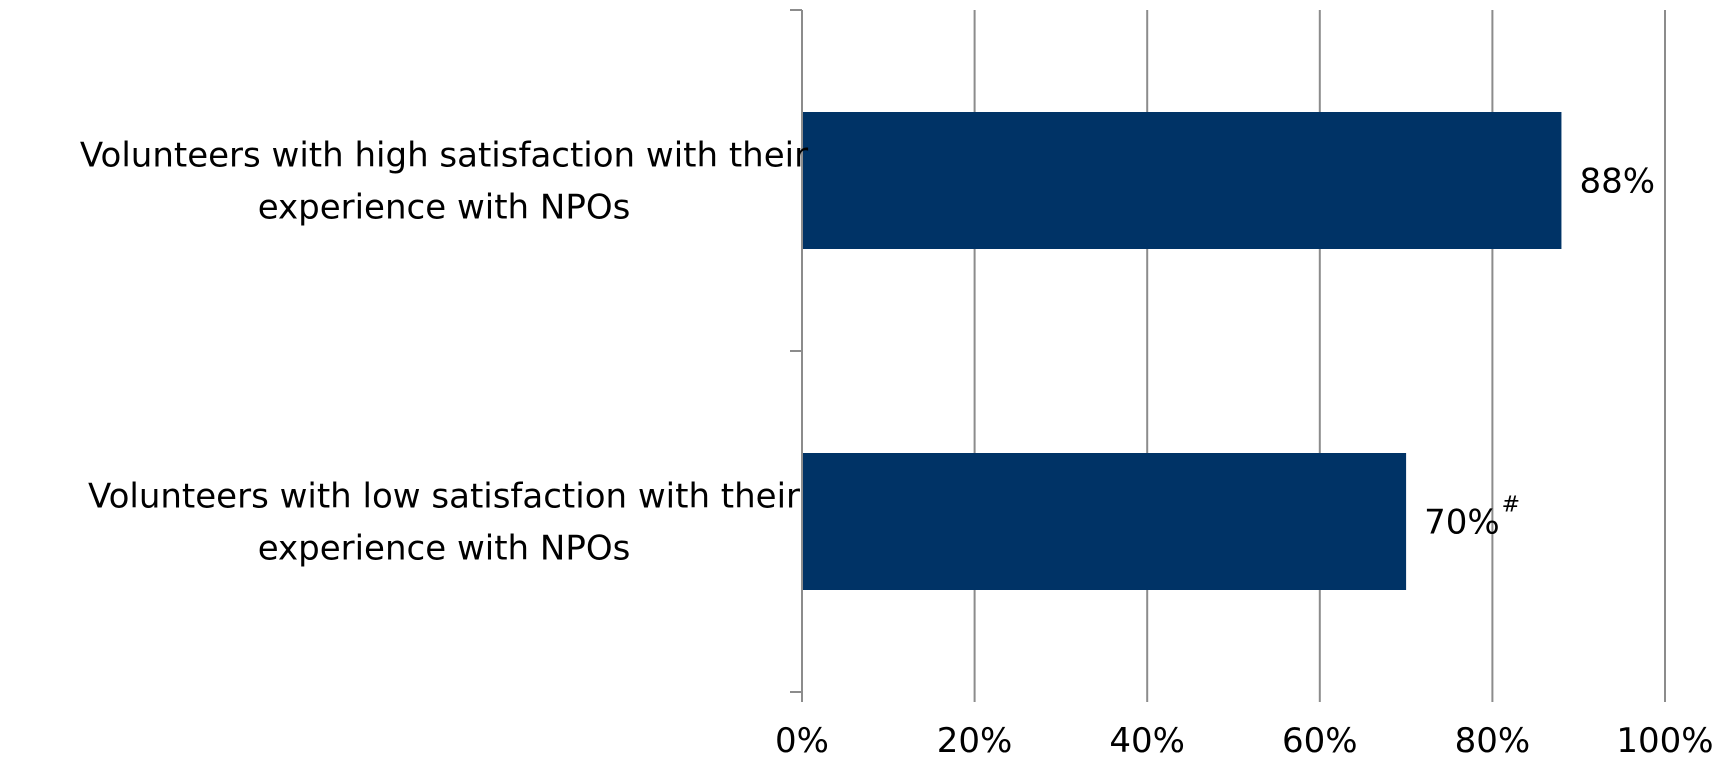  Describe the element at coordinates (1493, 741) in the screenshot. I see `x-tick-label: 80%` at that location.